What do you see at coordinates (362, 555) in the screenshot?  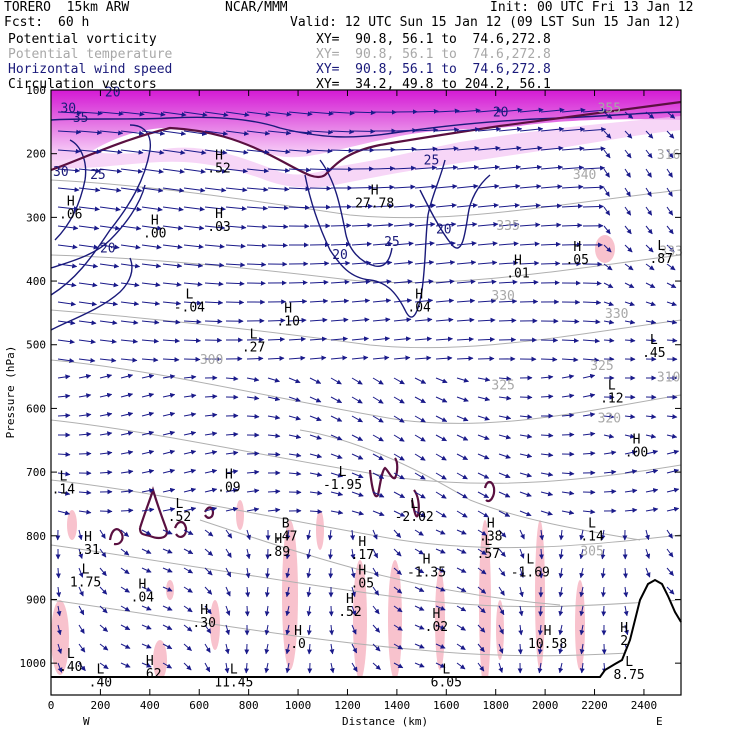 I see `extremum-value: .17` at bounding box center [362, 555].